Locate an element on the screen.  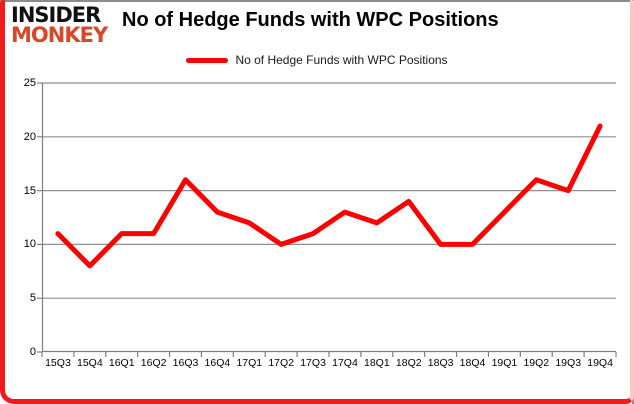
y-axis-labels: 0 5 10 15 20 25 is located at coordinates (18, 202).